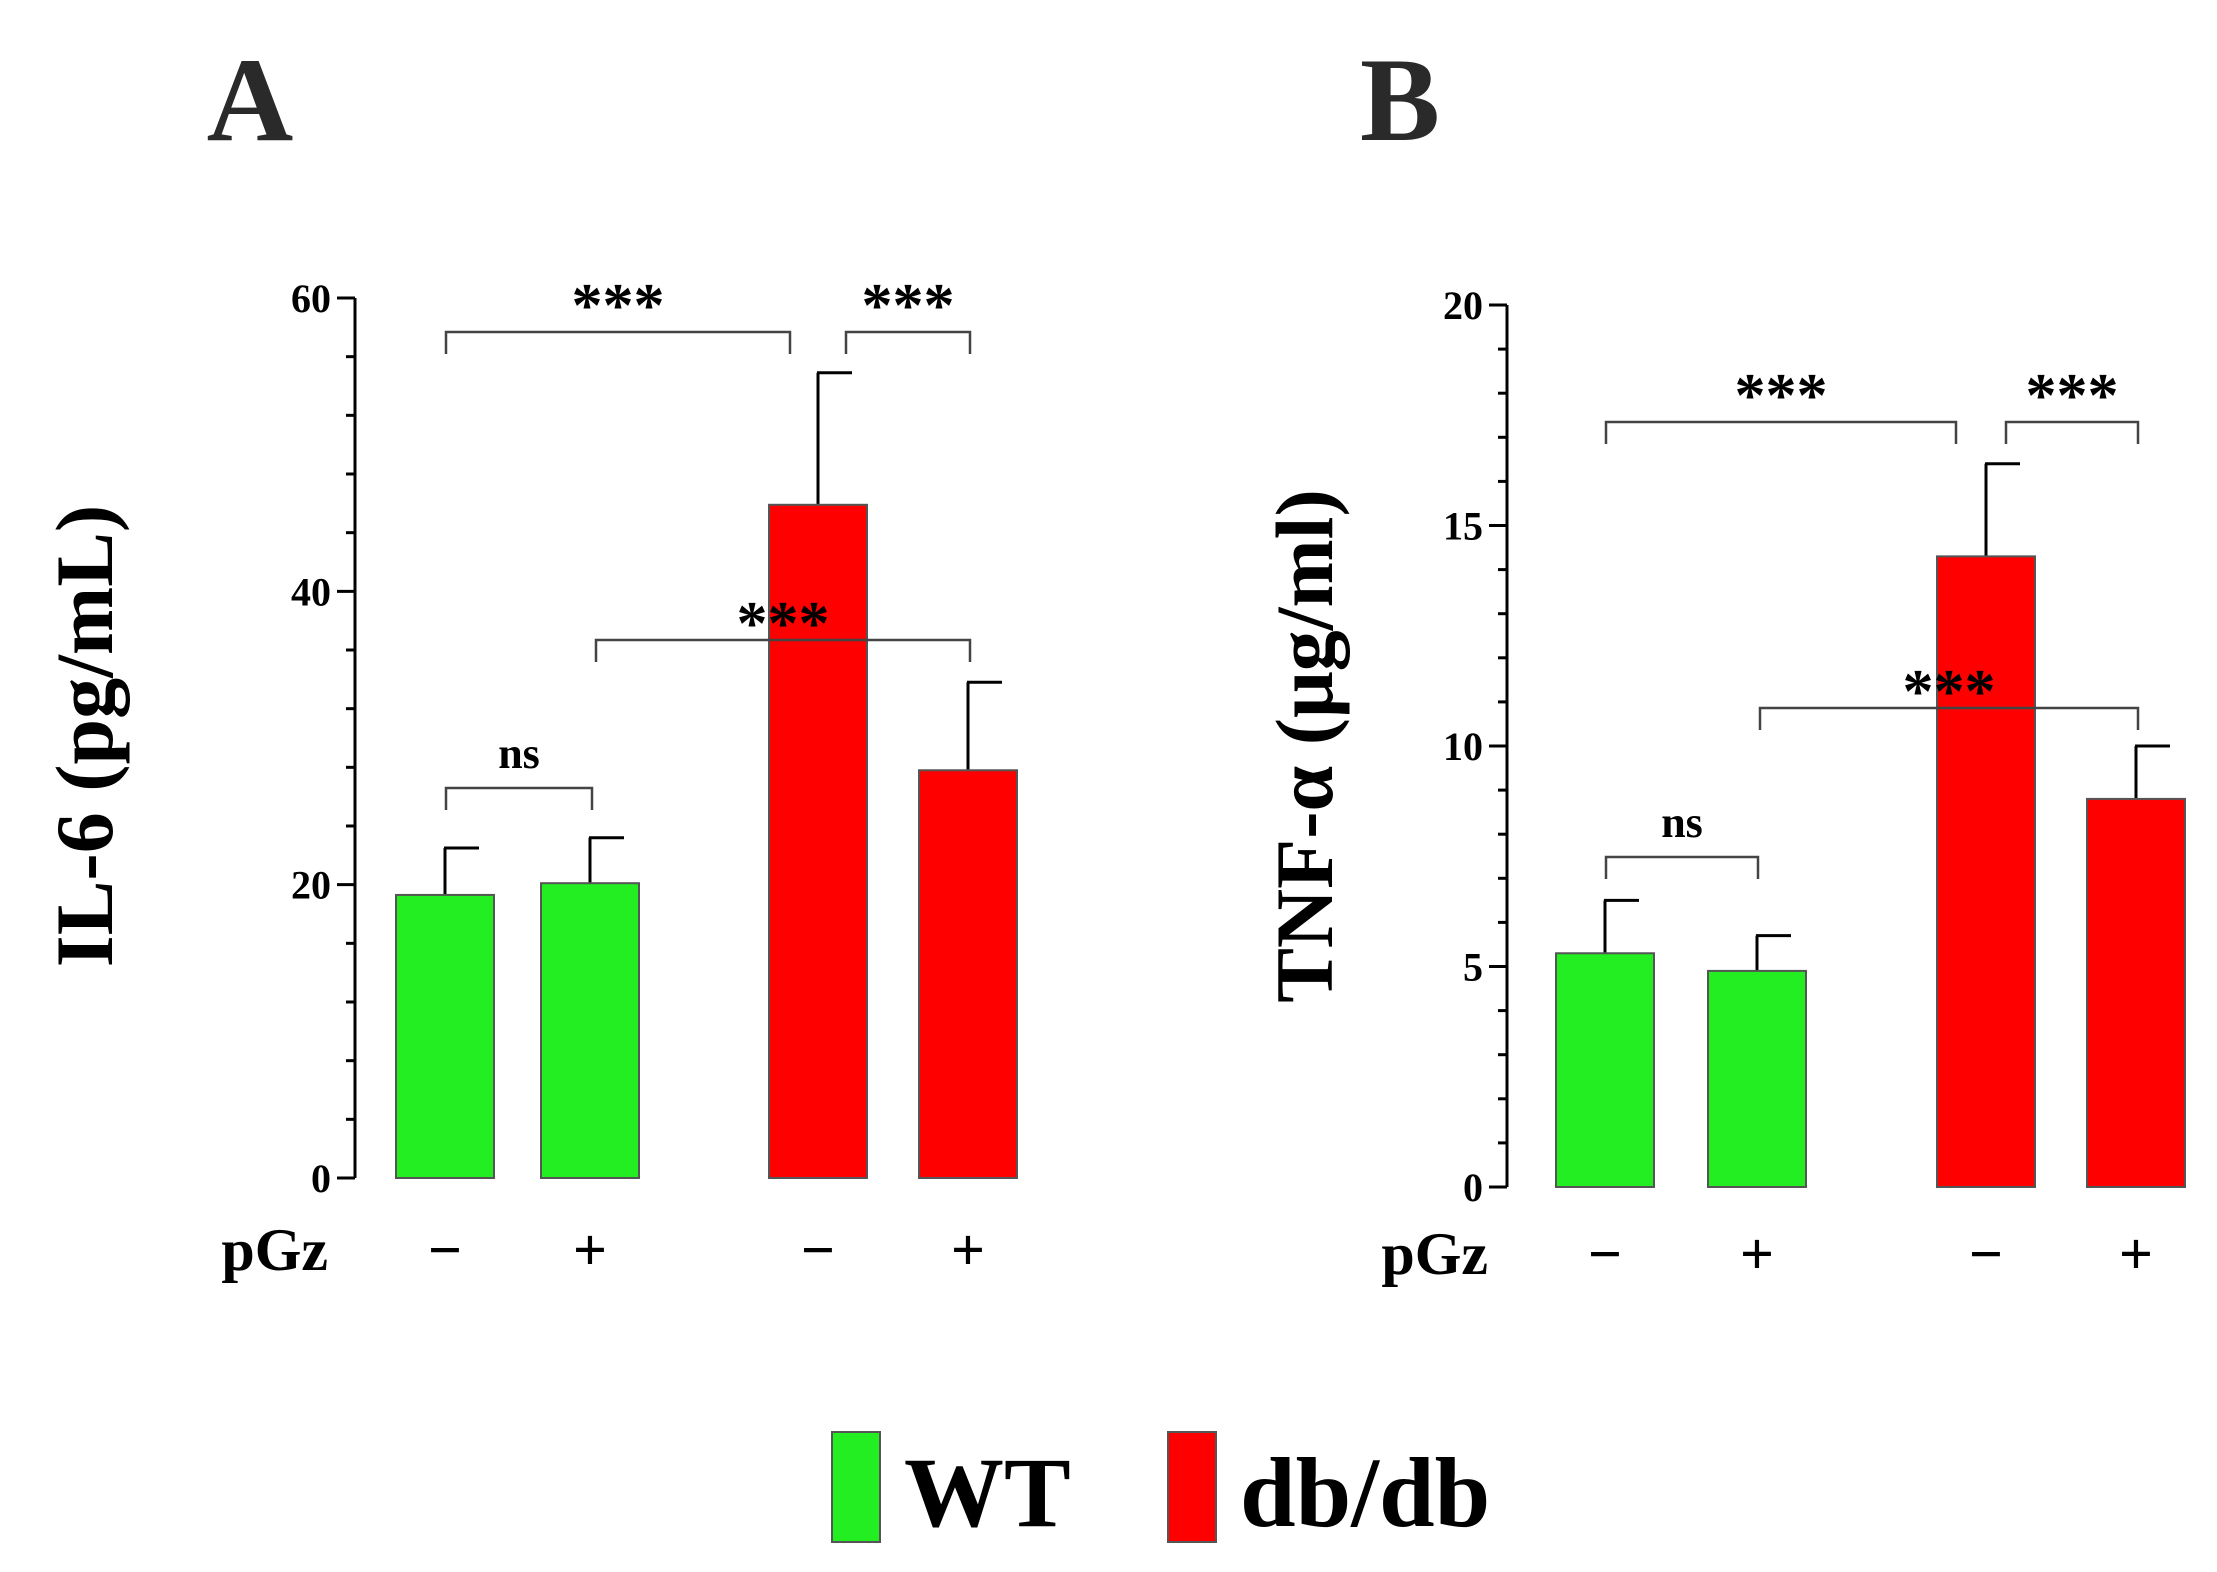 The image size is (2217, 1572). What do you see at coordinates (1463, 526) in the screenshot?
I see `y-tick-label-b-3: 15` at bounding box center [1463, 526].